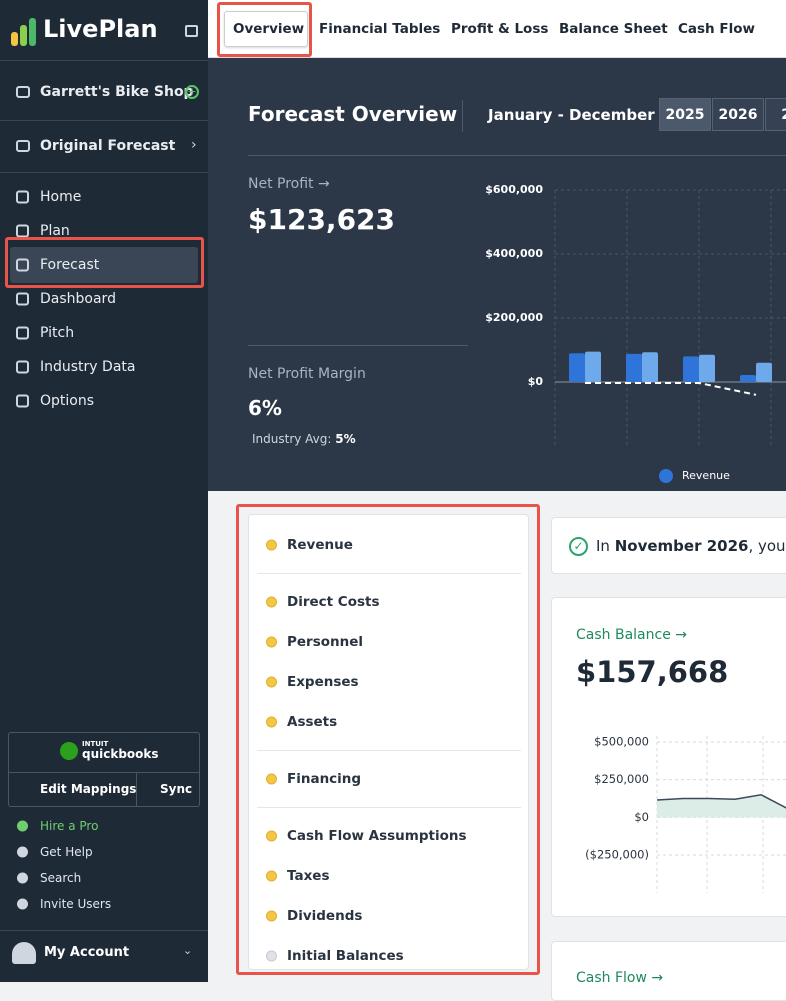  Describe the element at coordinates (635, 333) in the screenshot. I see `profit-chart: $0 $200,000 $400,000 $600,000 Revenue` at that location.